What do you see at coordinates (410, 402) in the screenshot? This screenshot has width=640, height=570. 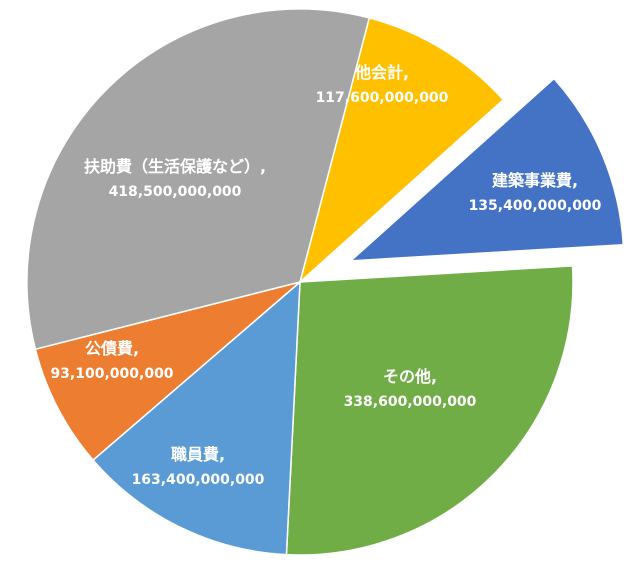 I see `slice-value-label: 338,600,000,000` at bounding box center [410, 402].